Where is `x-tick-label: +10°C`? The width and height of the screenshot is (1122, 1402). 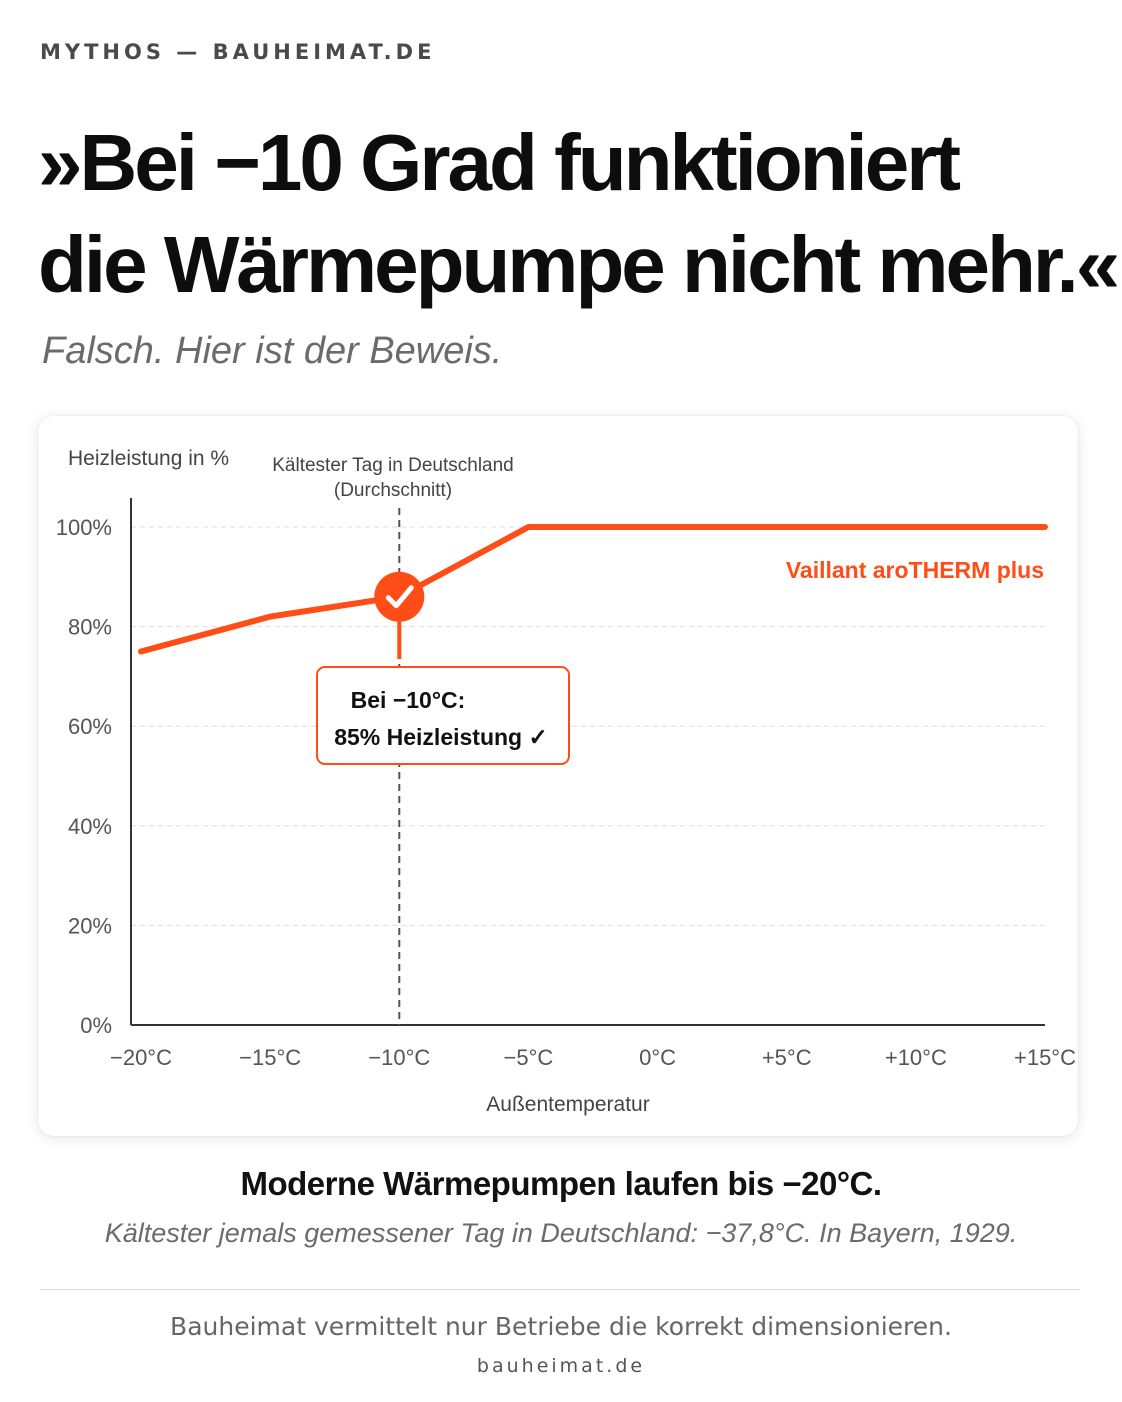
x-tick-label: +10°C is located at coordinates (916, 1057).